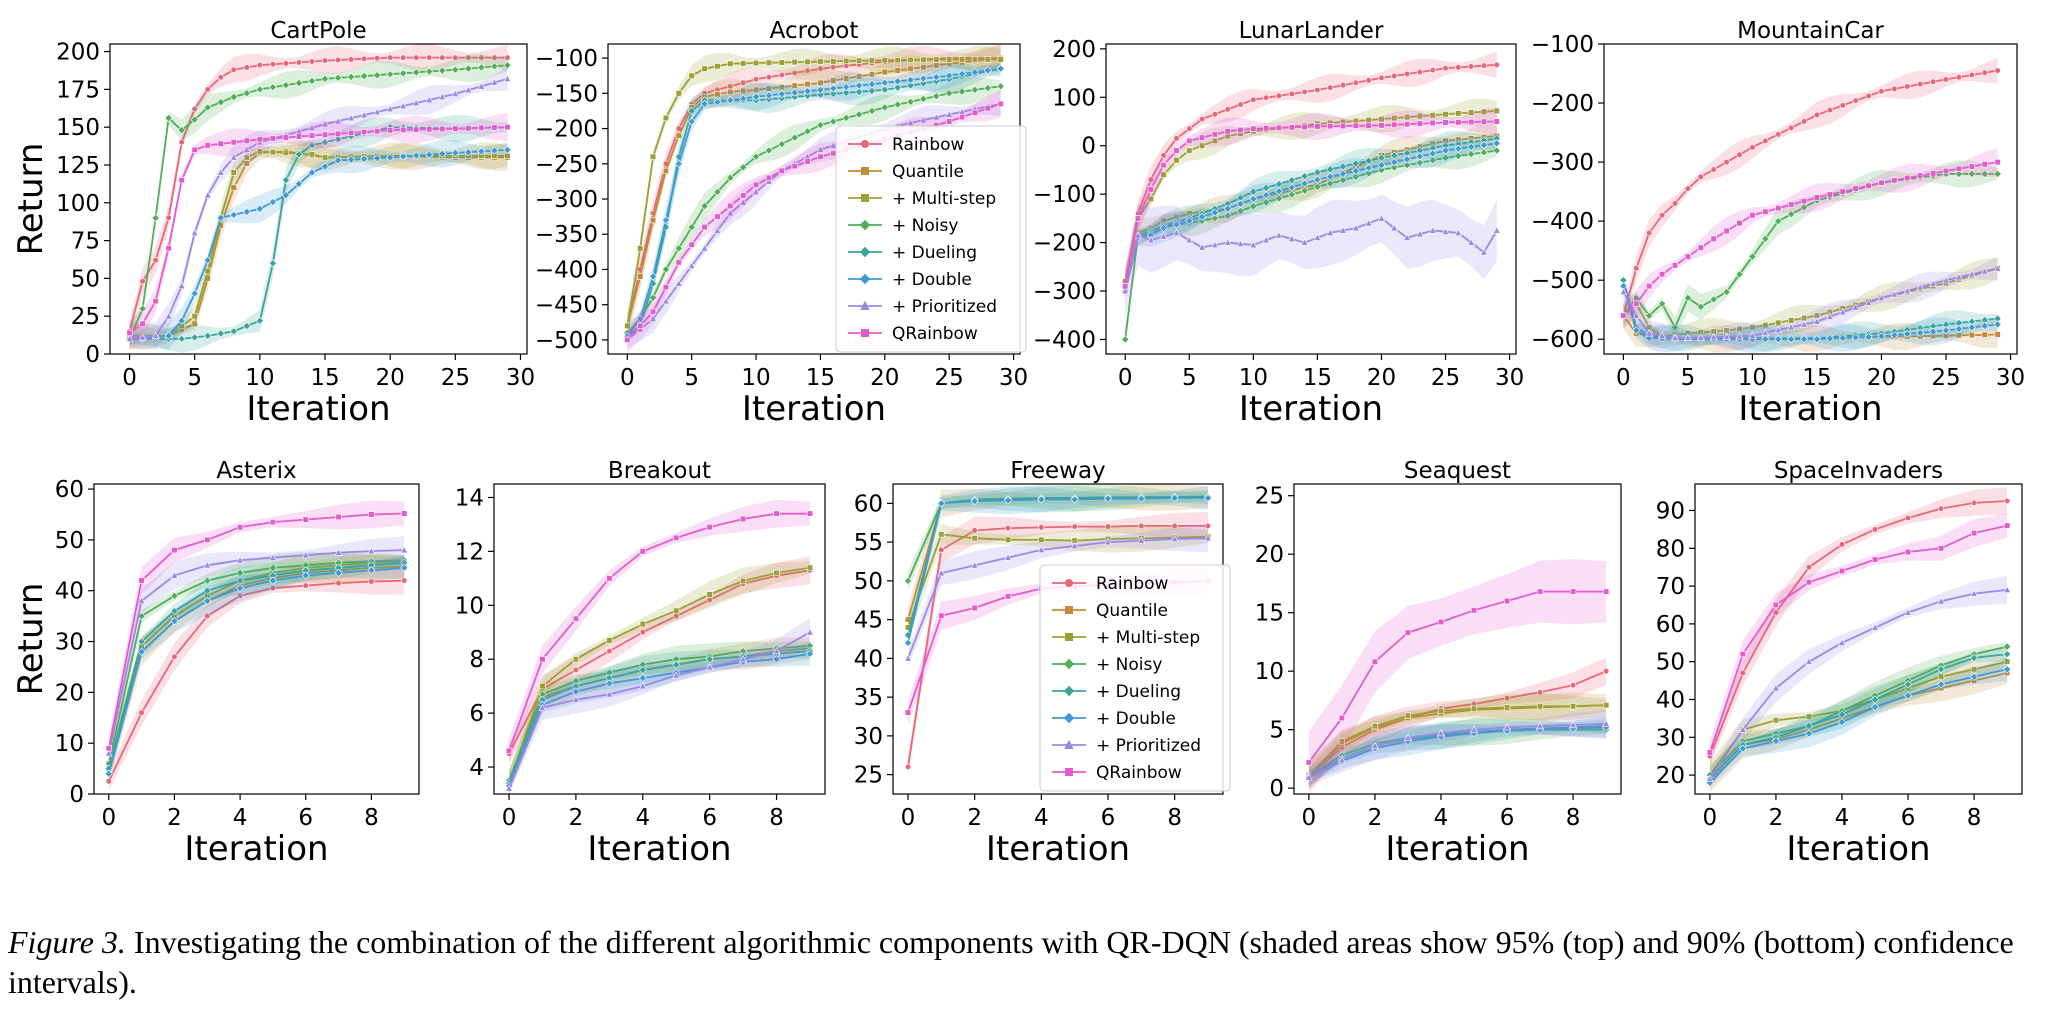 The image size is (2048, 1010). I want to click on y-tick-label: −350, so click(566, 235).